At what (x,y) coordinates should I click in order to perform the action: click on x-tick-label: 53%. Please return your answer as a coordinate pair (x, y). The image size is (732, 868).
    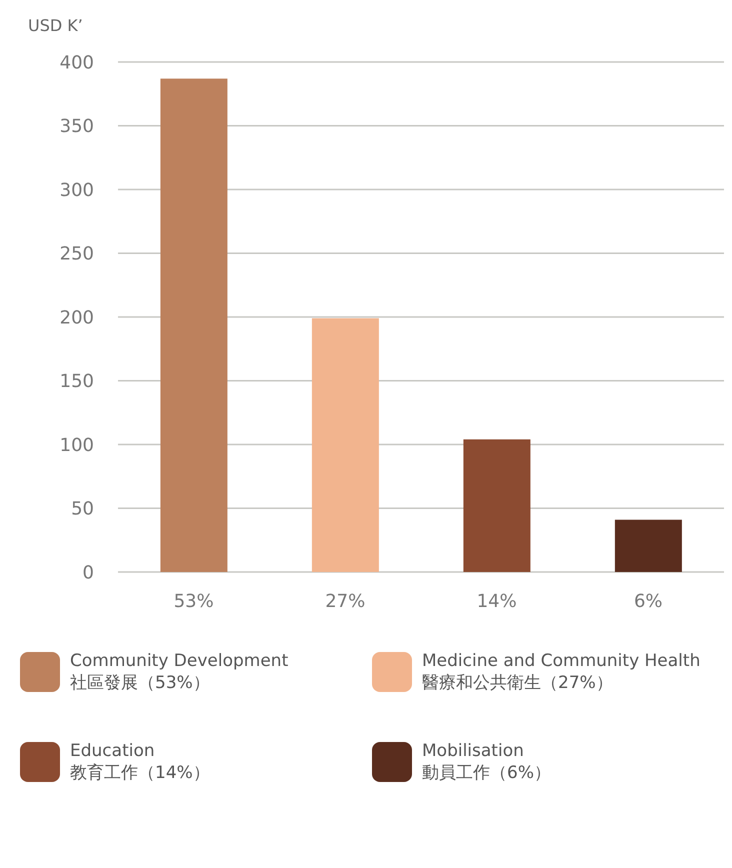
    Looking at the image, I should click on (194, 601).